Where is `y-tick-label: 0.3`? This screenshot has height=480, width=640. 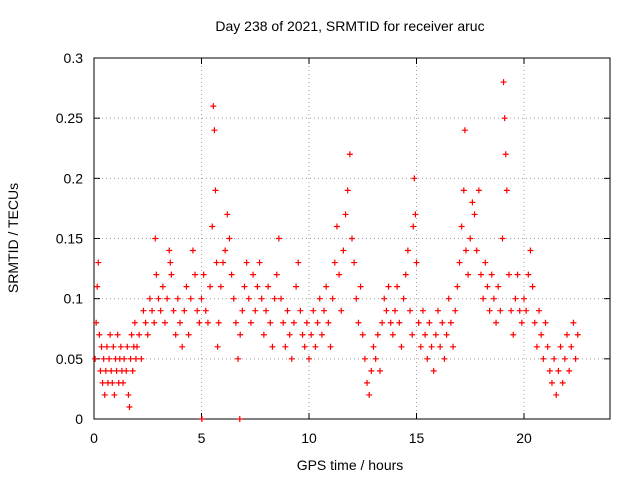 y-tick-label: 0.3 is located at coordinates (74, 58).